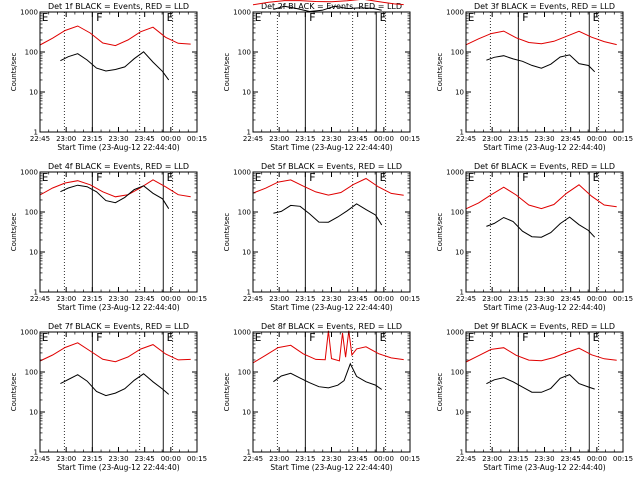 The width and height of the screenshot is (640, 480). Describe the element at coordinates (118, 166) in the screenshot. I see `chart-title: Det 4f BLACK = Events, RED = LLD` at that location.